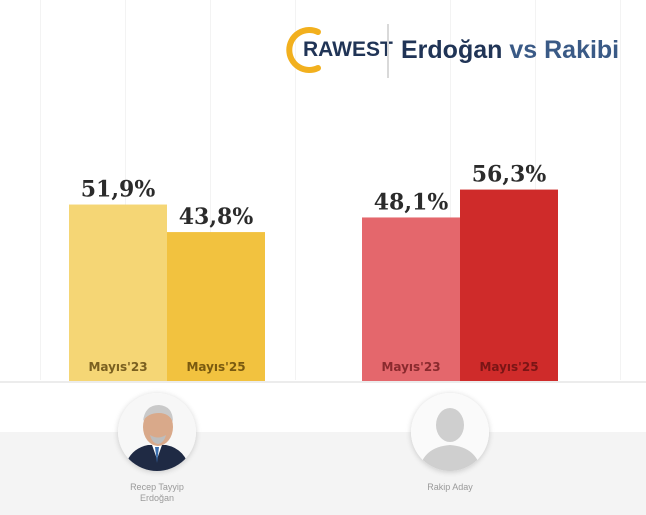 This screenshot has width=646, height=515. What do you see at coordinates (118, 190) in the screenshot?
I see `value-label-0-0: 51,9%` at bounding box center [118, 190].